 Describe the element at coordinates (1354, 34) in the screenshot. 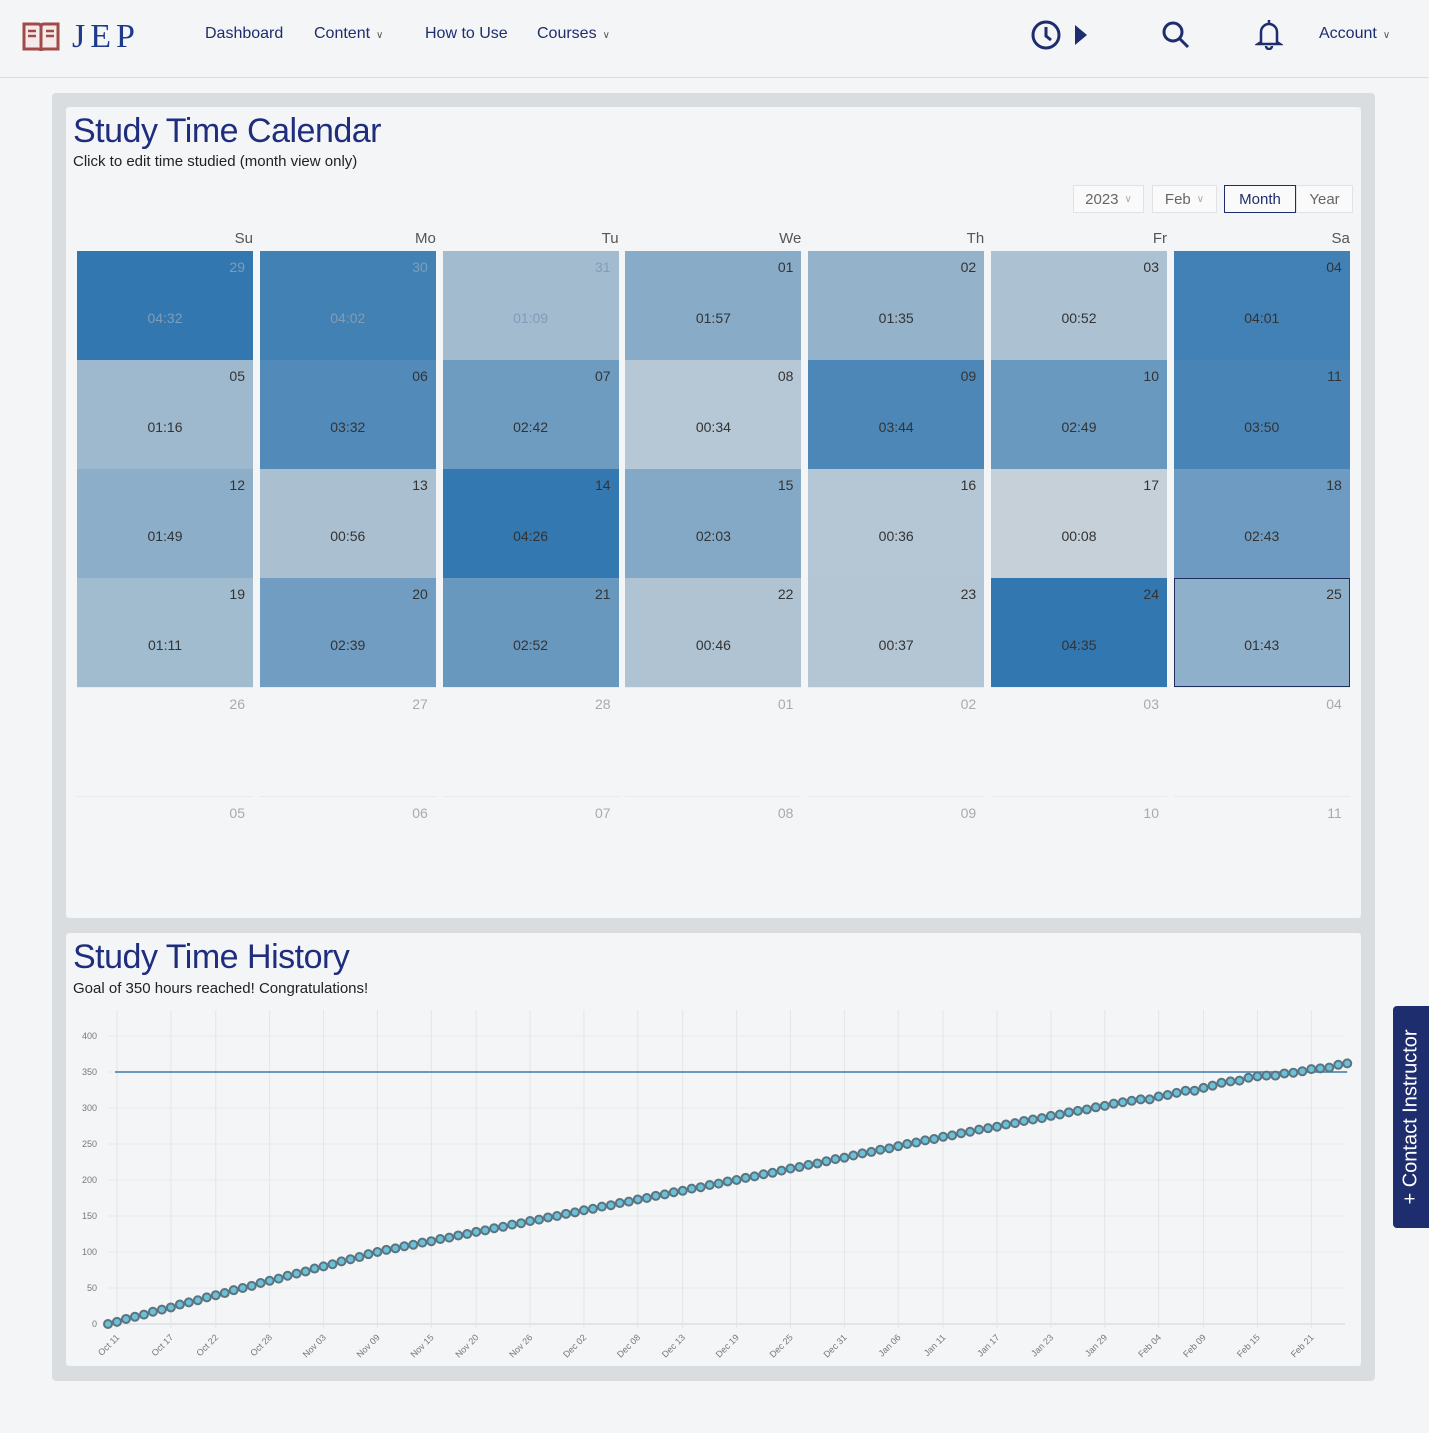

I see `account-menu: Account ∨` at that location.